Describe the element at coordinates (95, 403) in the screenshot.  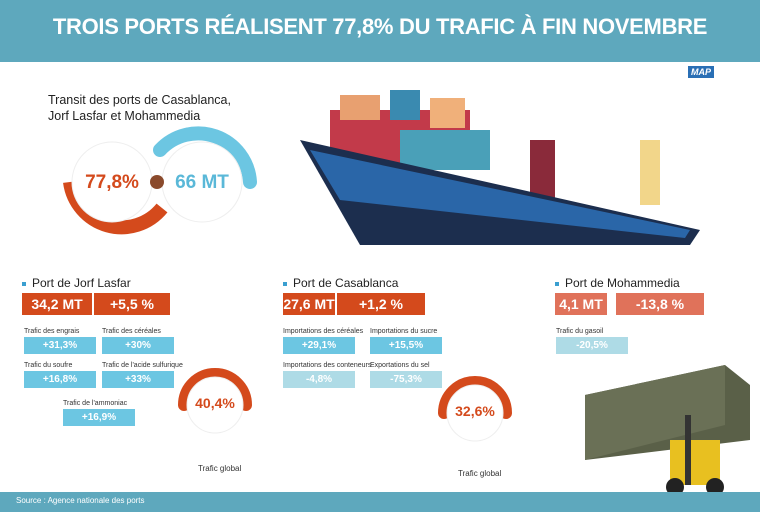
I see `item-label: Trafic de l'ammoniac` at that location.